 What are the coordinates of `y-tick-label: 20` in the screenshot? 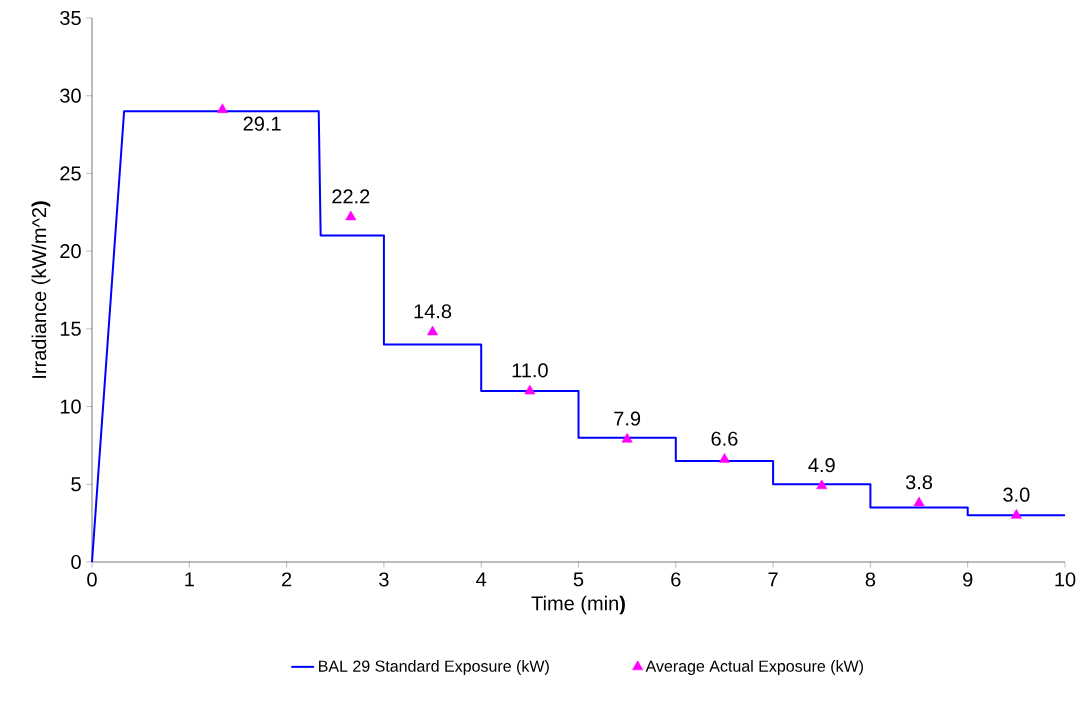 It's located at (70, 251).